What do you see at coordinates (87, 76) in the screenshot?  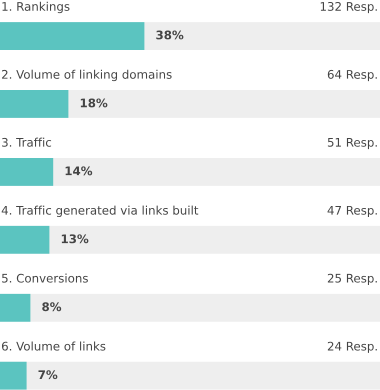 I see `y-tick-label: 2. Volume of linking domains` at bounding box center [87, 76].